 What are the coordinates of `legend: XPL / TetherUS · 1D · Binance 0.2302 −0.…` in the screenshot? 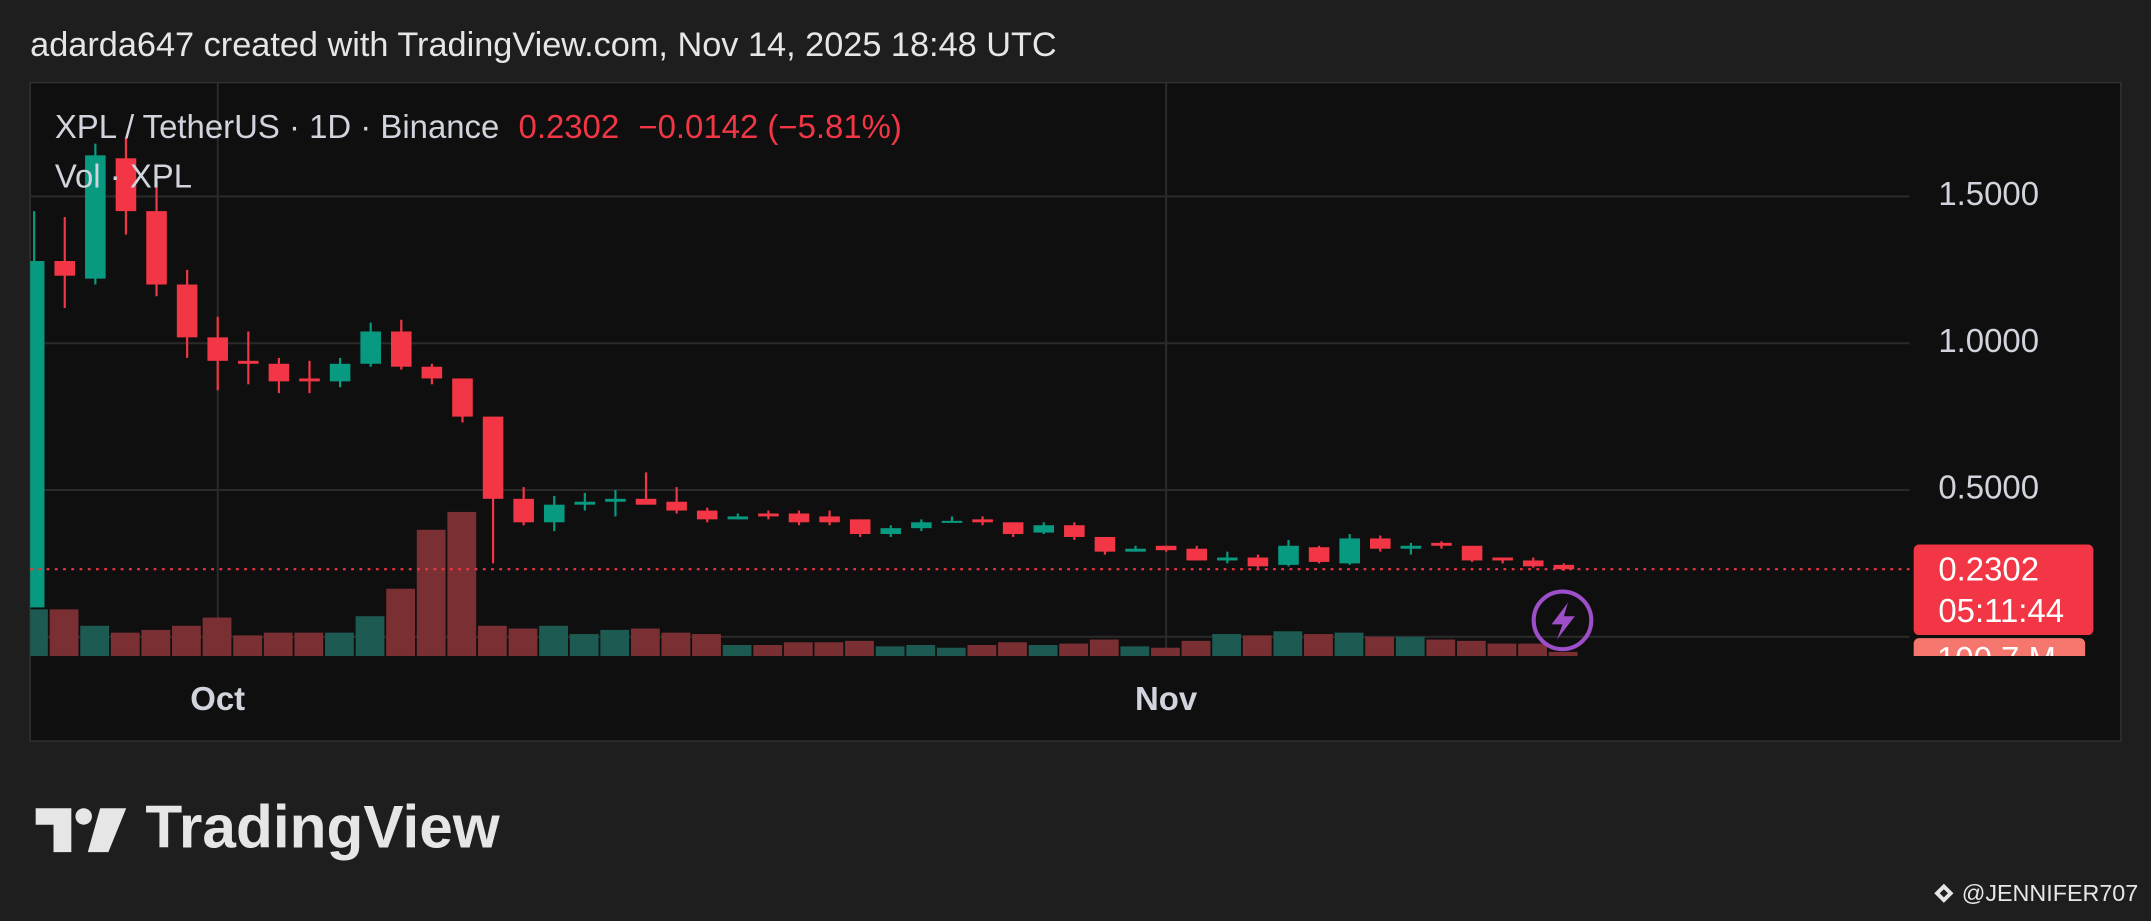 It's located at (478, 151).